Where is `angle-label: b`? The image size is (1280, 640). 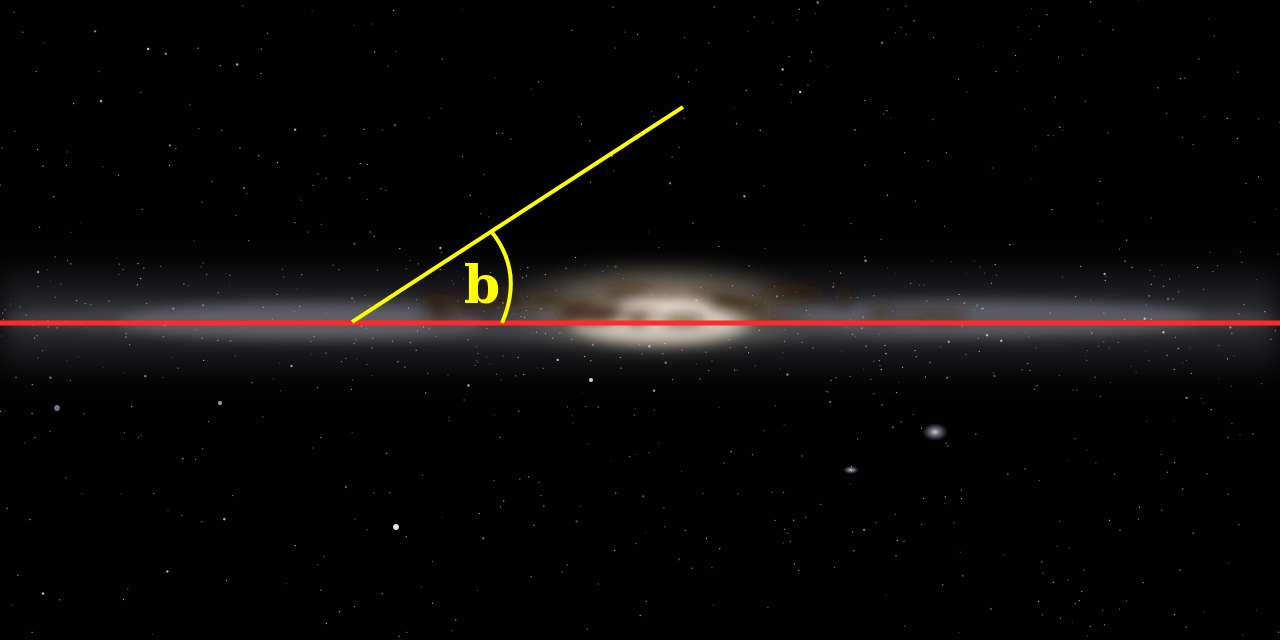 angle-label: b is located at coordinates (482, 285).